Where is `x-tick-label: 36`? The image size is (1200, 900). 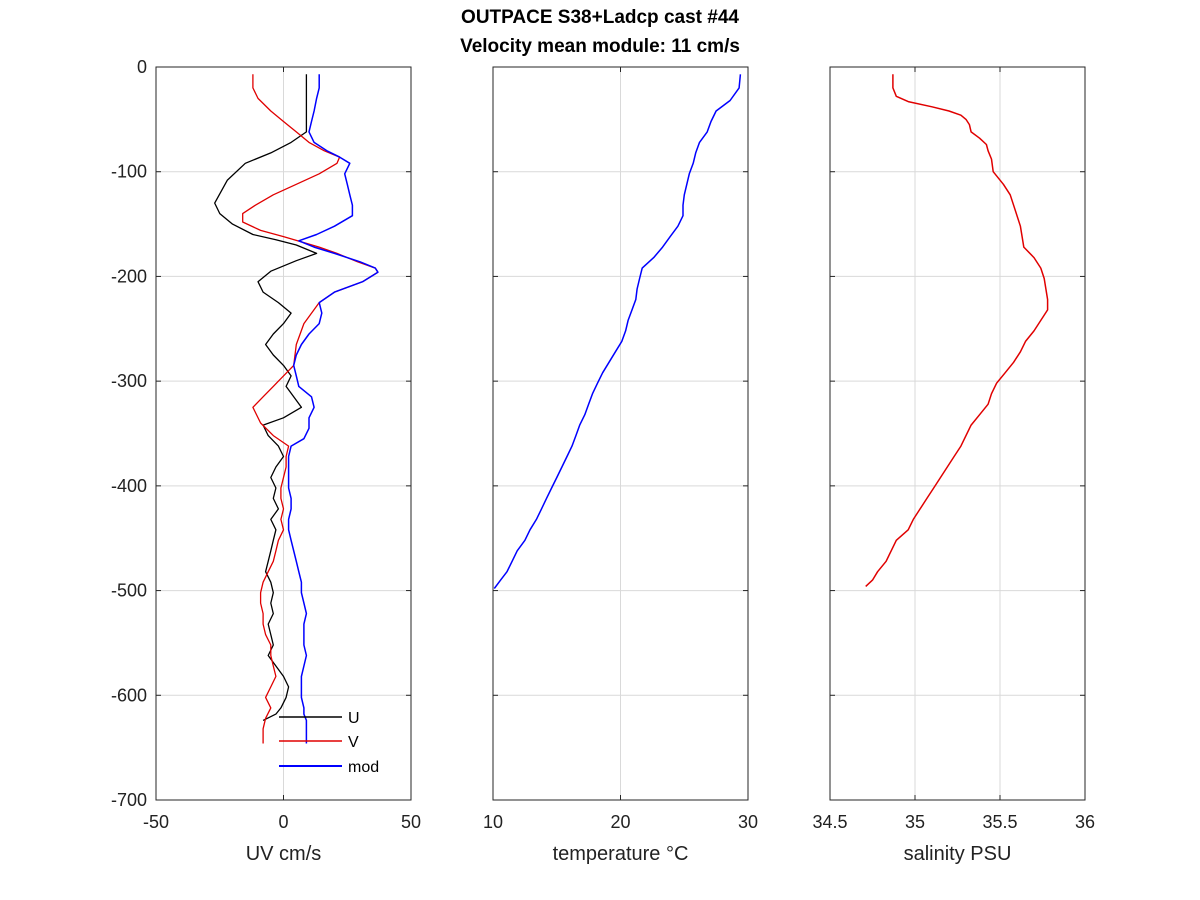
x-tick-label: 36 is located at coordinates (1085, 822).